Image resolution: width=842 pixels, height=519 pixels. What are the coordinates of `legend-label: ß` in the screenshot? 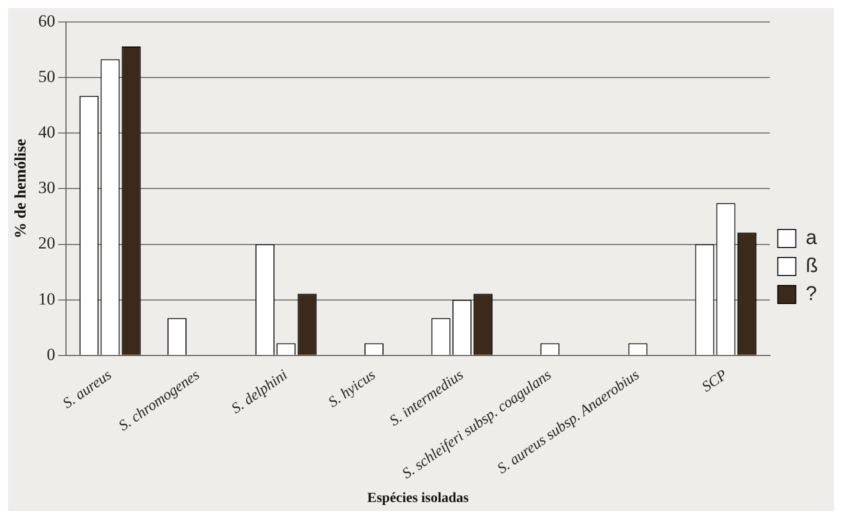 It's located at (812, 266).